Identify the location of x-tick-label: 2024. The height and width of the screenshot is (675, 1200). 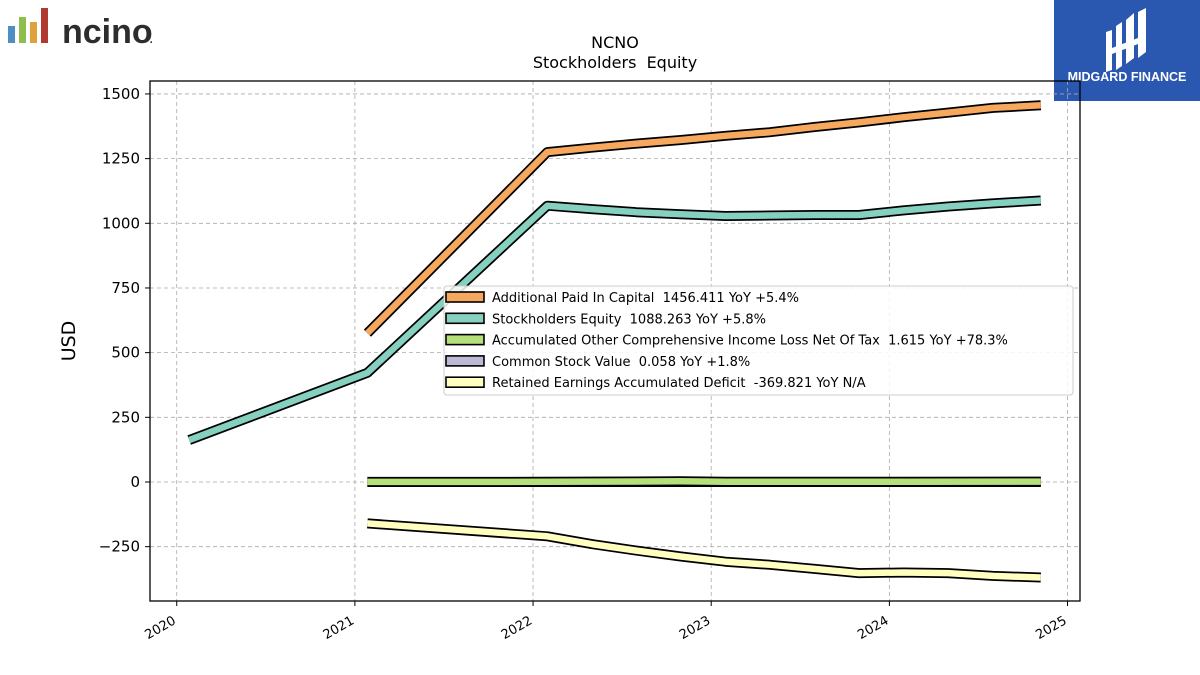
(873, 628).